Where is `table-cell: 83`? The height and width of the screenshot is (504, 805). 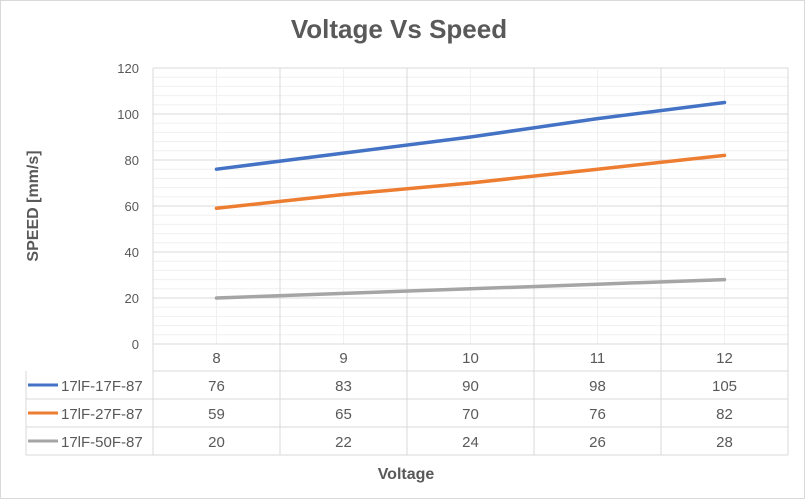 table-cell: 83 is located at coordinates (343, 386).